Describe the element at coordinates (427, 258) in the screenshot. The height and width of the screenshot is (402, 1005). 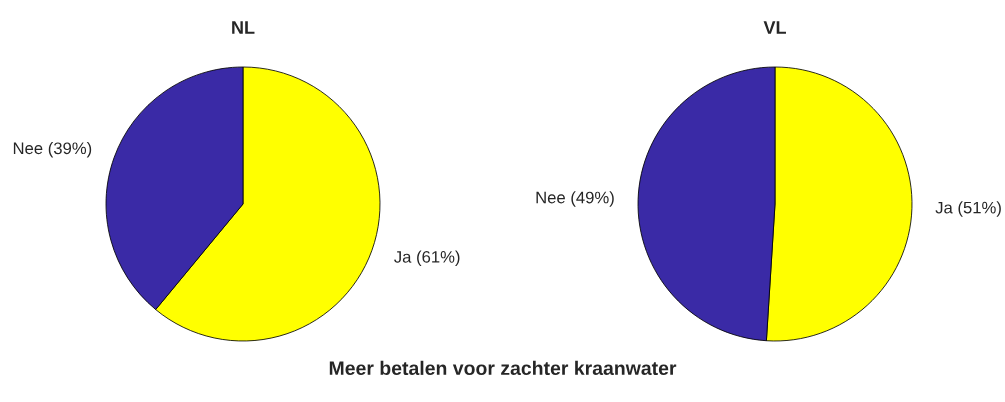
I see `slice-label: Ja (61%)` at that location.